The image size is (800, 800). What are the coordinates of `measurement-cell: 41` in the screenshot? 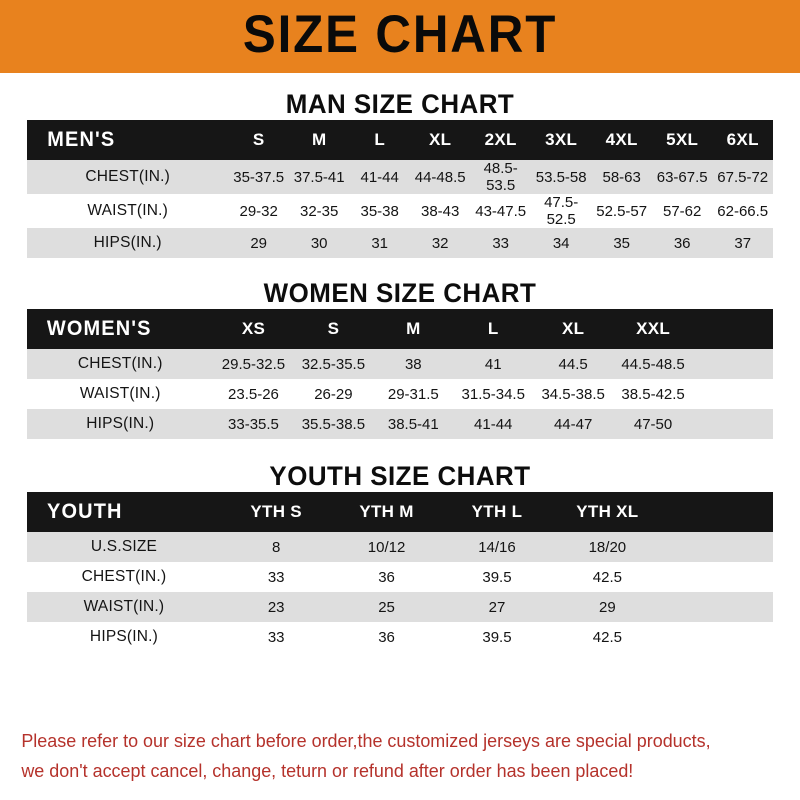 It's located at (493, 364).